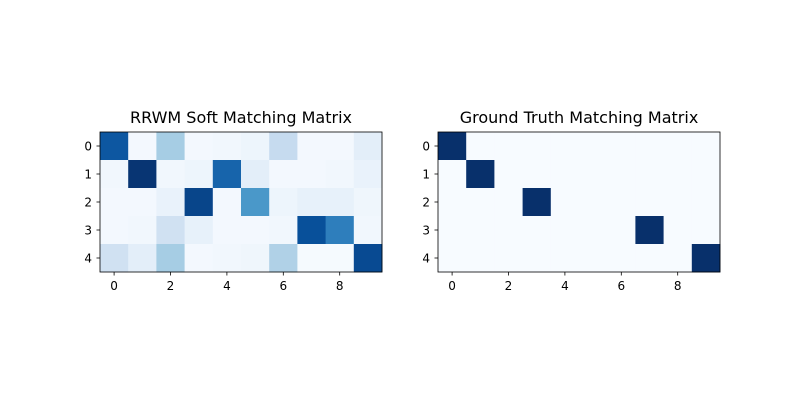  I want to click on heatmap-cell-r2-c5, so click(593, 202).